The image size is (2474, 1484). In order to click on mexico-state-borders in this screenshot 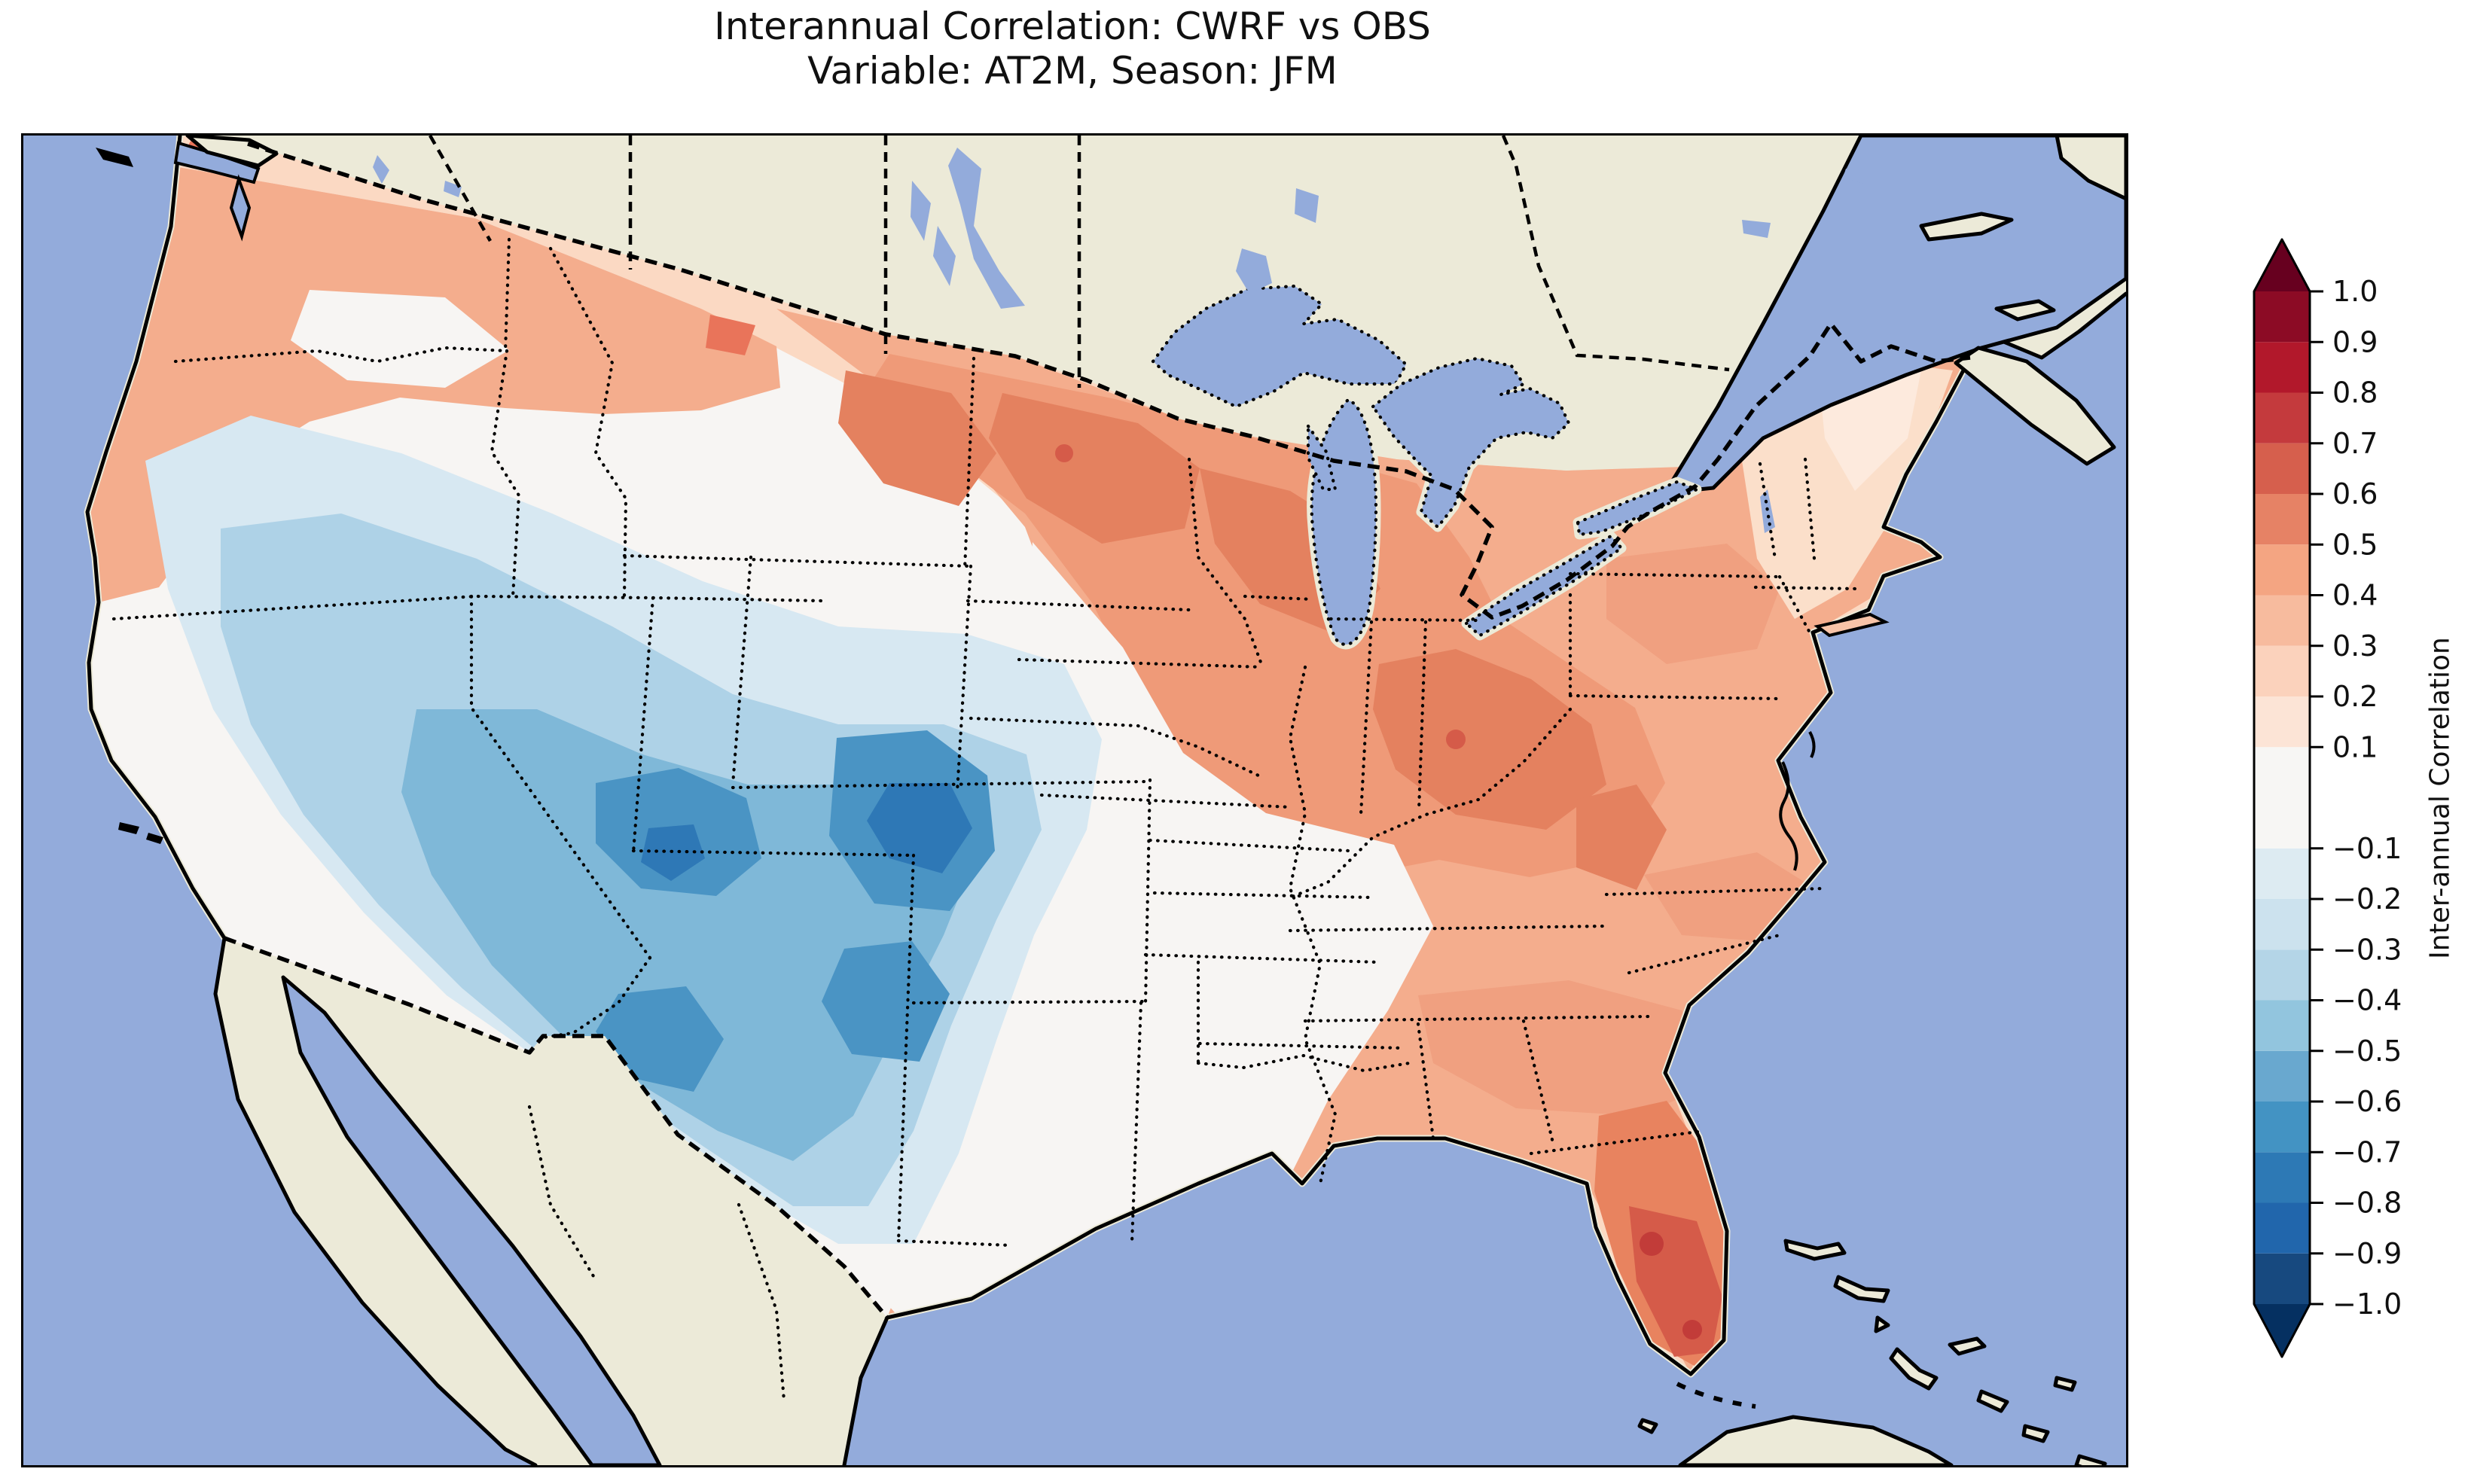, I will do `click(657, 1254)`.